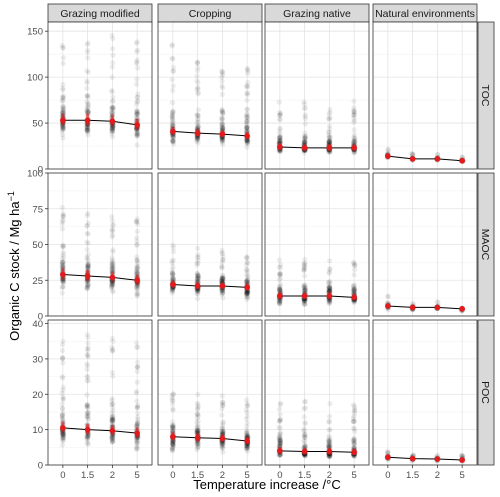  What do you see at coordinates (100, 95) in the screenshot?
I see `panel-toc-grazing-modified` at bounding box center [100, 95].